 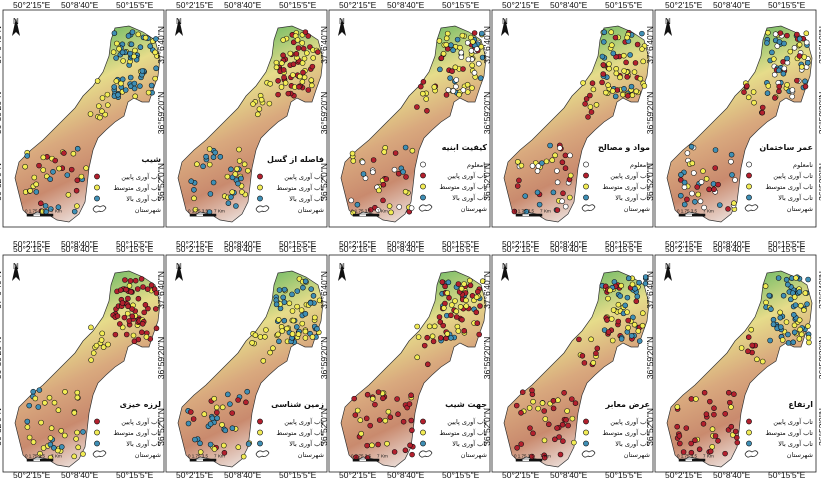 What do you see at coordinates (161, 113) in the screenshot?
I see `lat-label: 36°59'20"N` at bounding box center [161, 113].